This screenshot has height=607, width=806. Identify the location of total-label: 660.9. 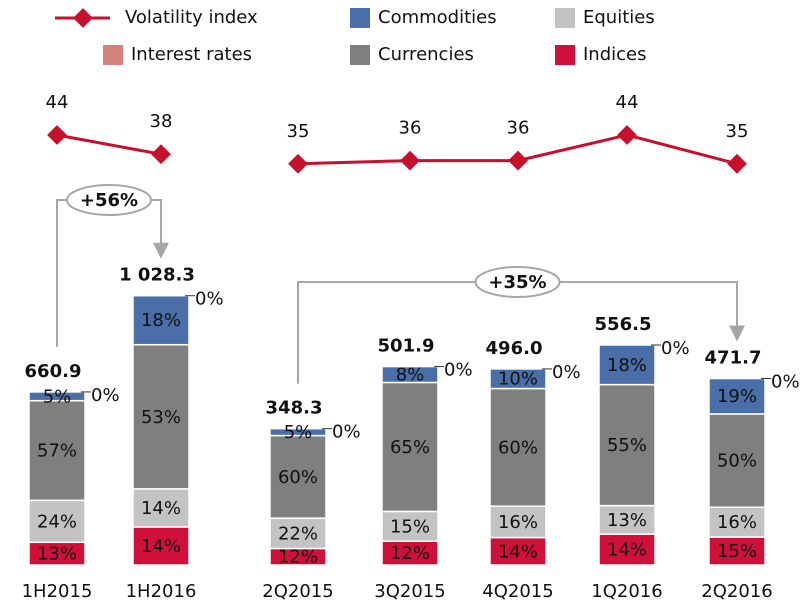
(53, 371).